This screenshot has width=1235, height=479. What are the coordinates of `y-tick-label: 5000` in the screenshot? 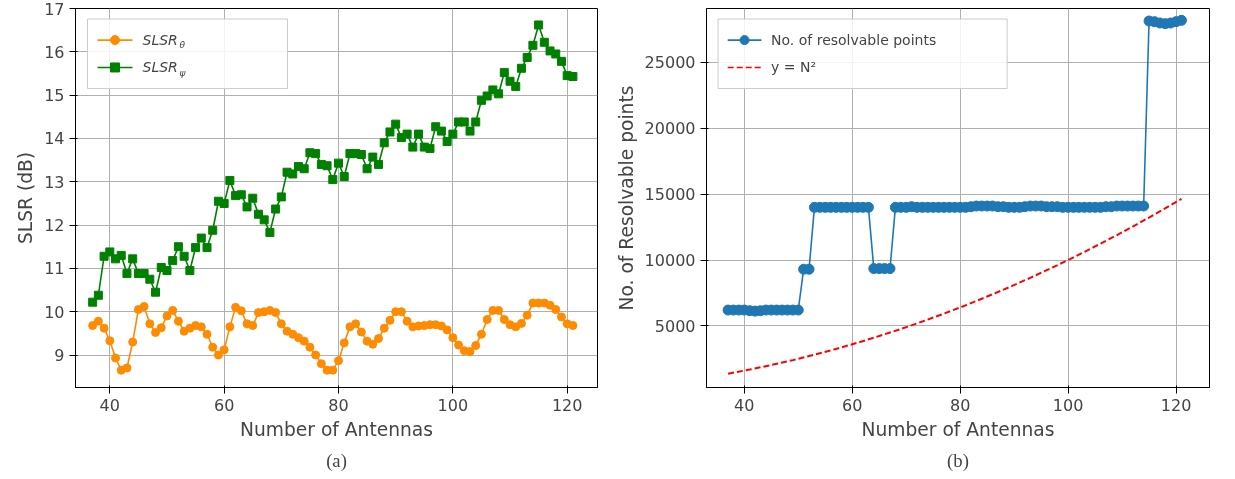 It's located at (675, 326).